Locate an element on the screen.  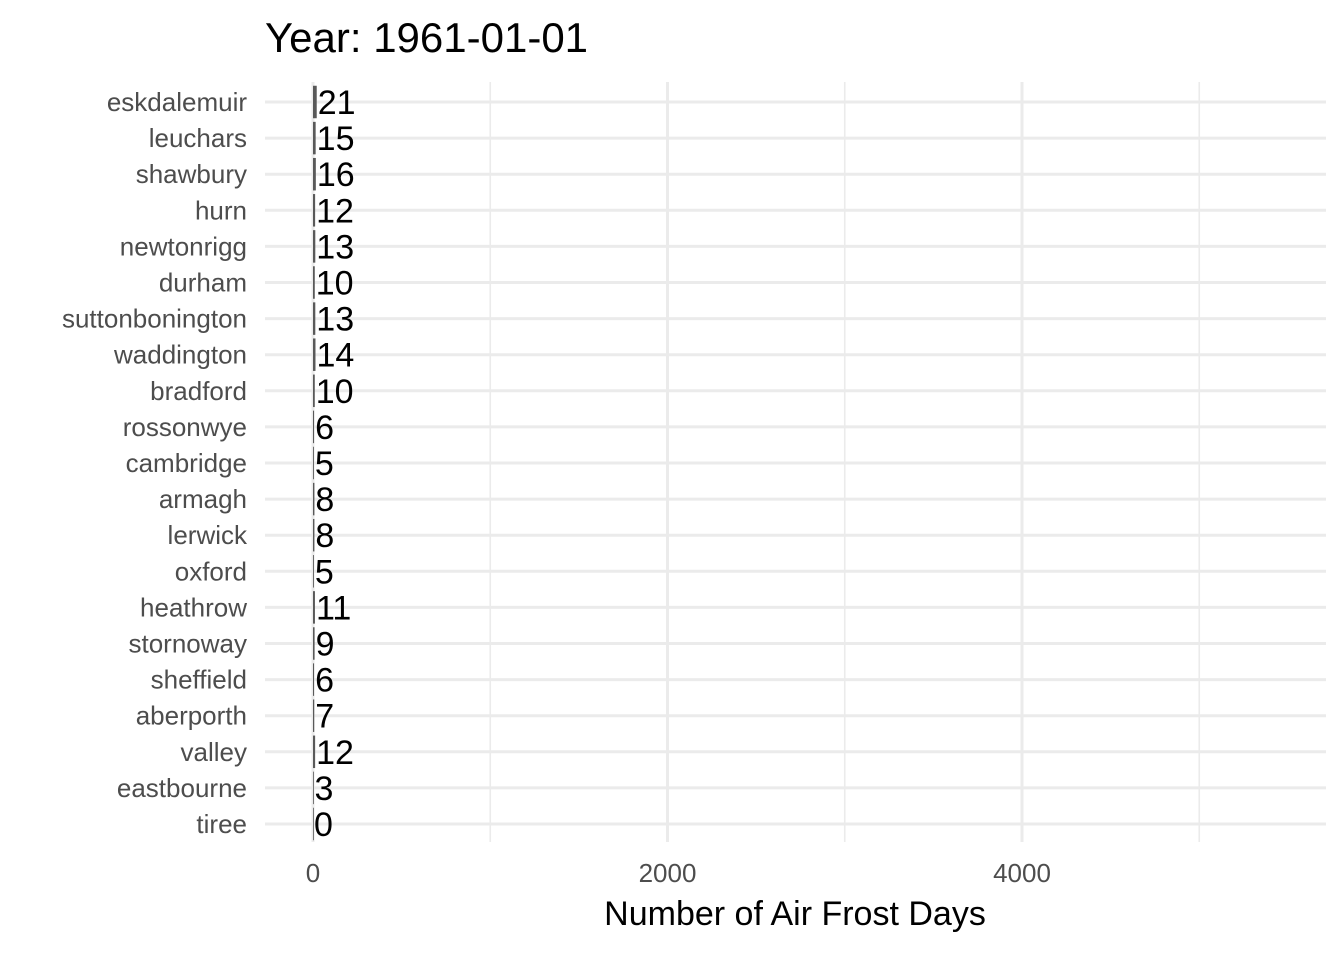
bar-leuchars is located at coordinates (314, 138).